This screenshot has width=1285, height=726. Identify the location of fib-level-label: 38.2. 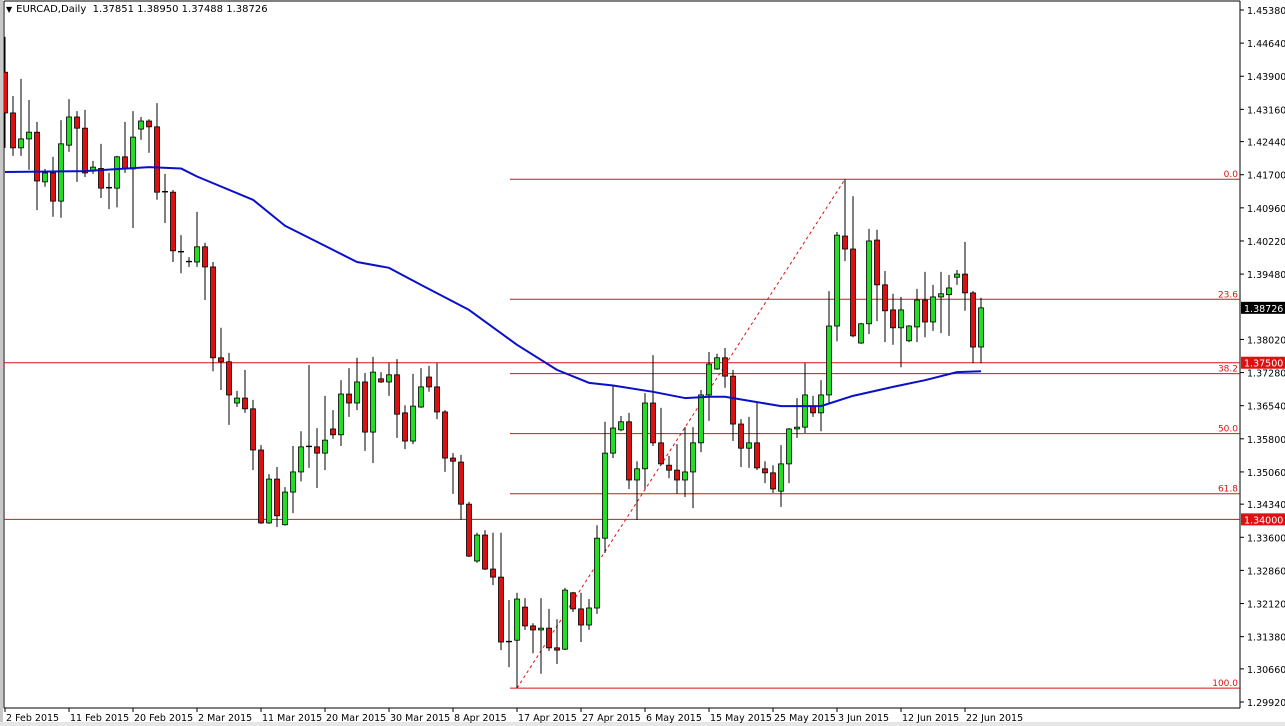
(1228, 370).